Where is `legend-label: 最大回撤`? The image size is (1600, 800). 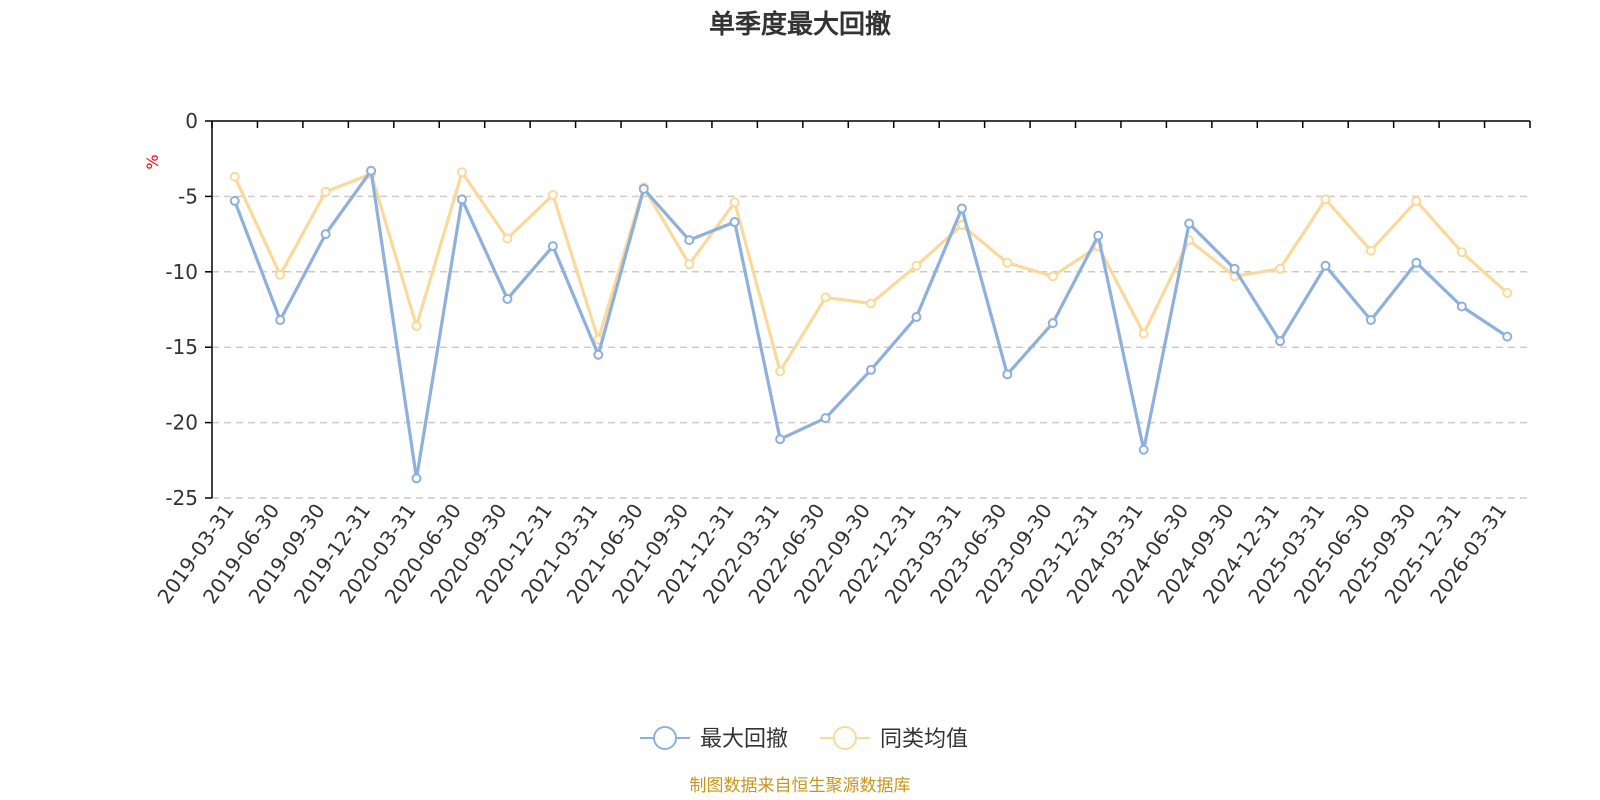 legend-label: 最大回撤 is located at coordinates (744, 739).